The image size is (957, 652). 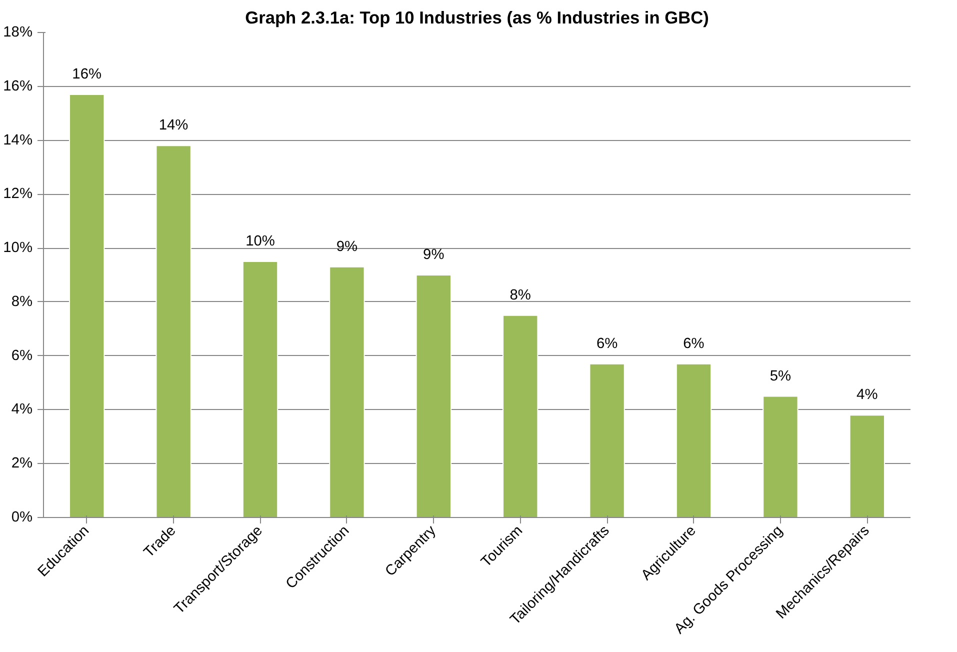 I want to click on y-tick-label: 0%, so click(x=22, y=518).